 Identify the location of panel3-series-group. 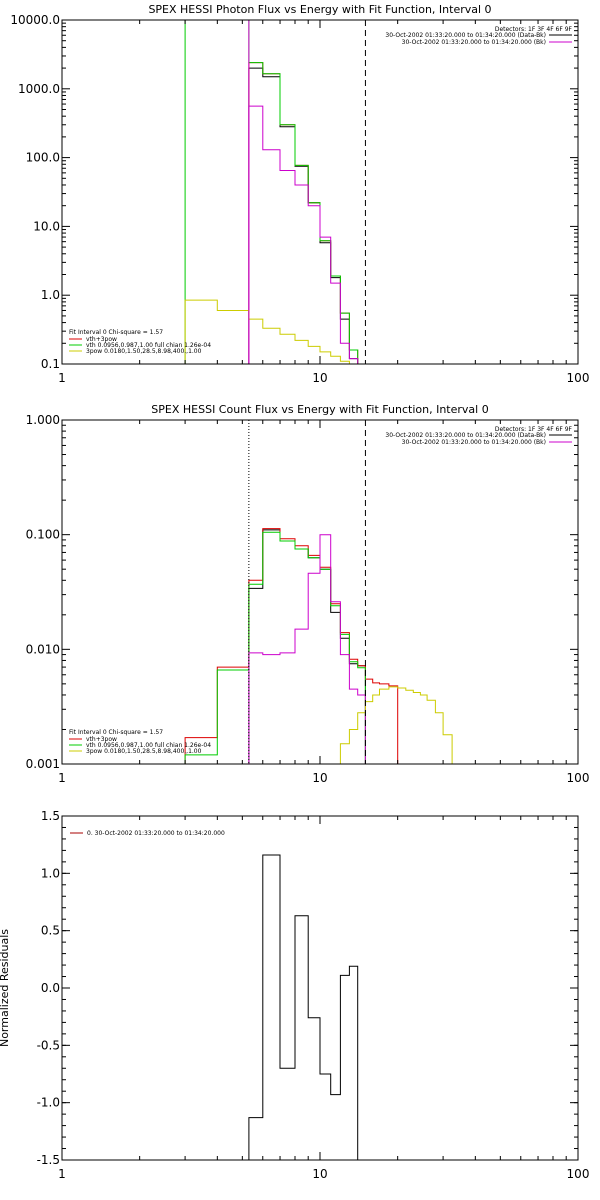
(307, 1007).